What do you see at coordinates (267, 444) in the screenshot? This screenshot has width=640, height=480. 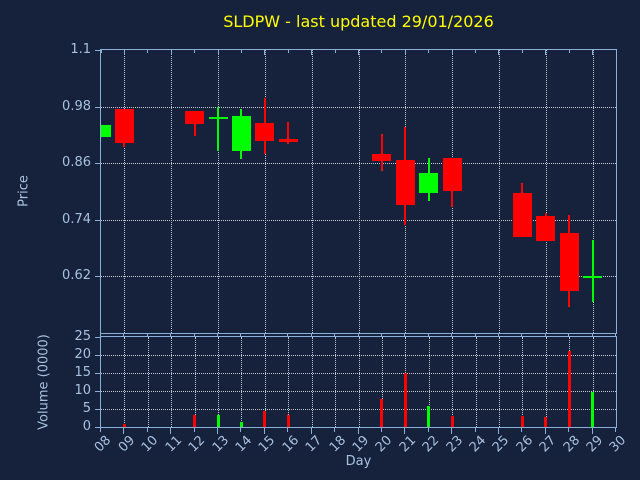 I see `x-tick-label: 15` at bounding box center [267, 444].